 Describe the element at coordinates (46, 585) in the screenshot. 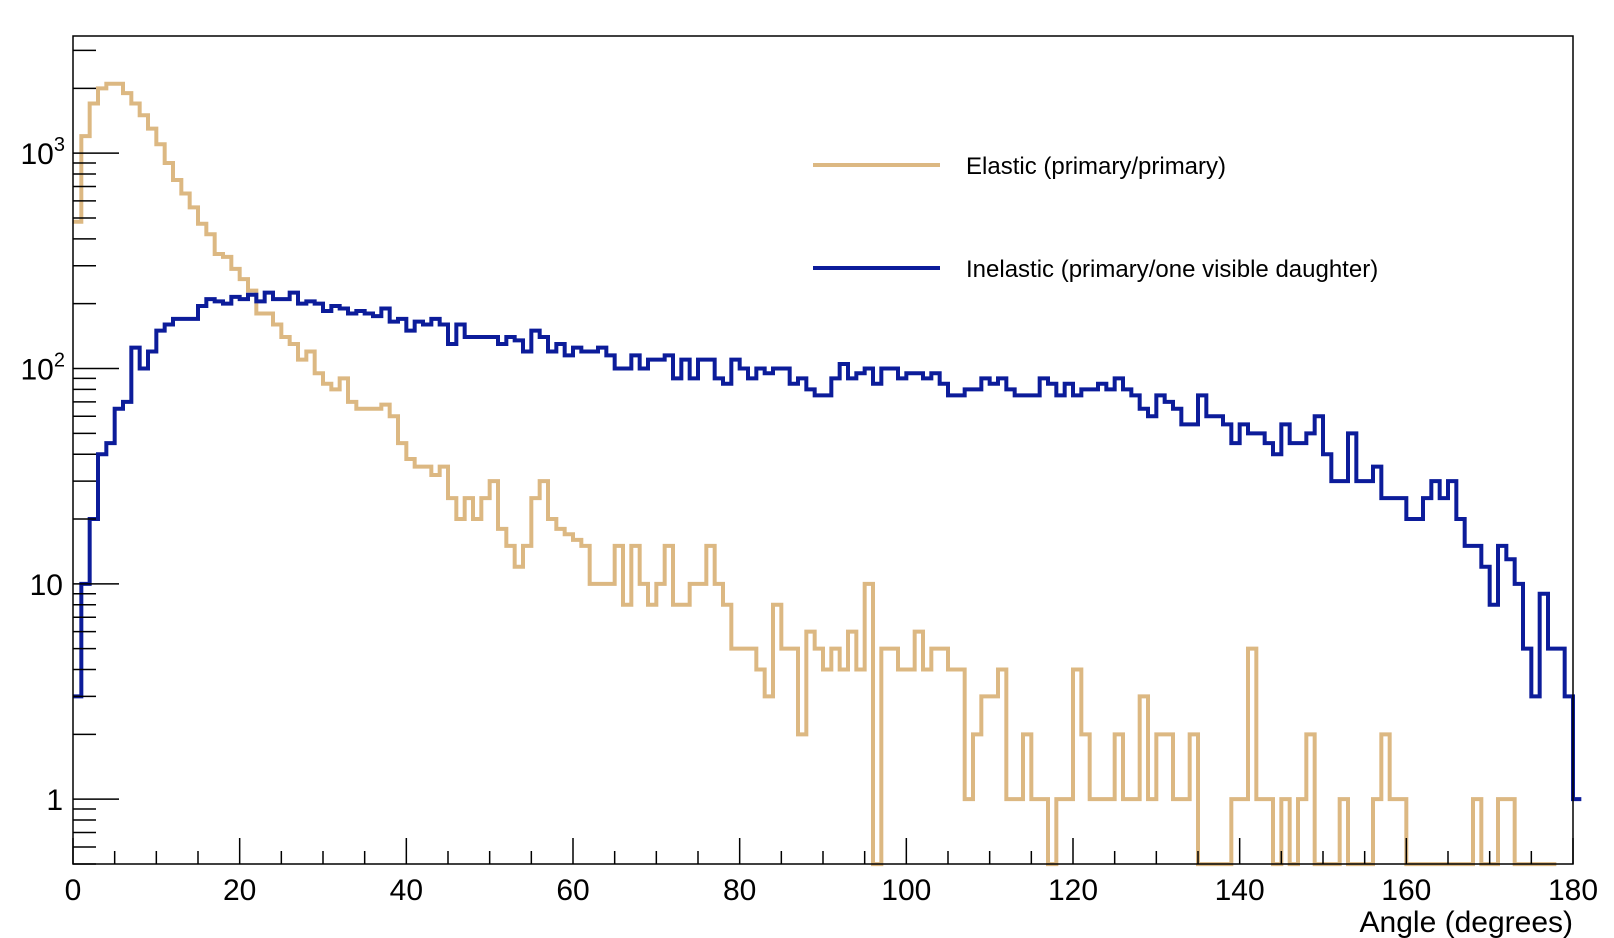

I see `y-tick-label: 10` at that location.